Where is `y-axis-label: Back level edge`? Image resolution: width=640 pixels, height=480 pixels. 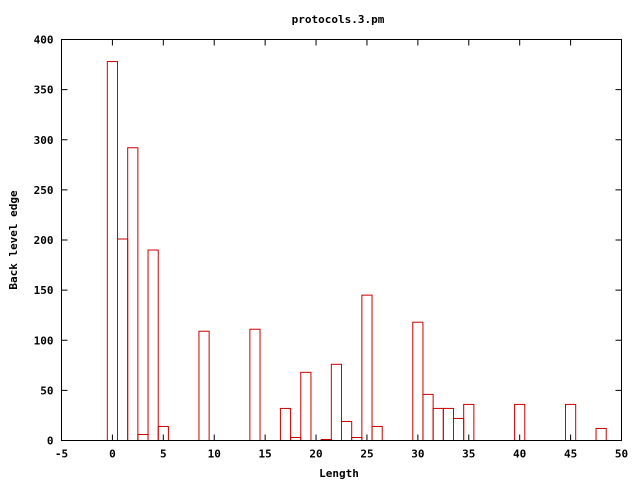 y-axis-label: Back level edge is located at coordinates (13, 240).